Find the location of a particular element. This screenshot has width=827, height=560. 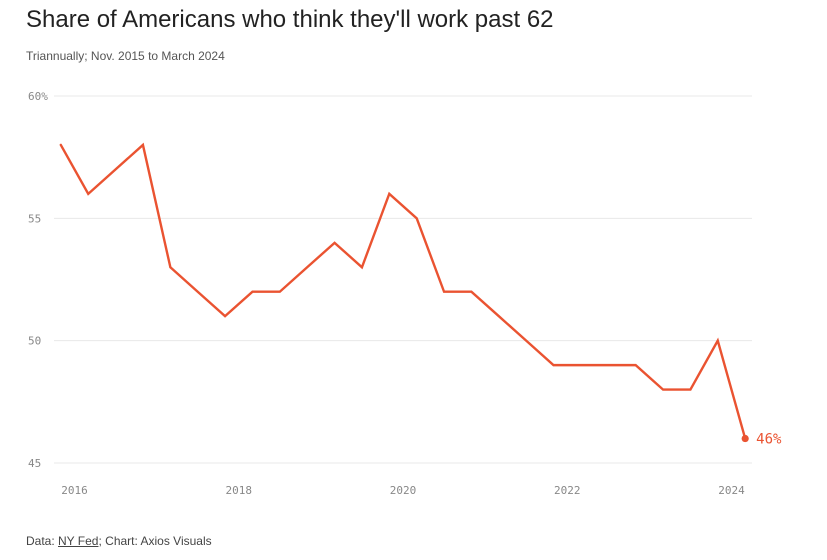

y-tick-label: 55 is located at coordinates (34, 218).